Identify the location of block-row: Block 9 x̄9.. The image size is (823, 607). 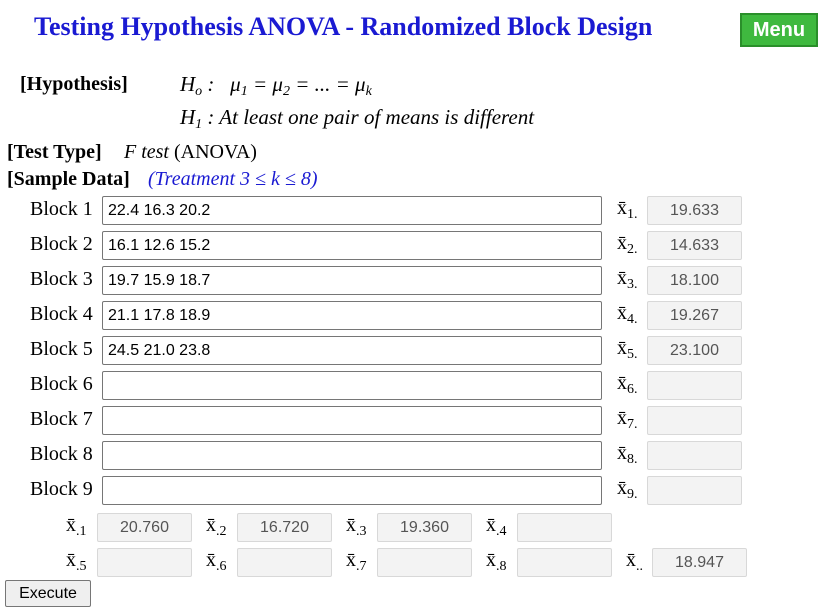
(411, 492).